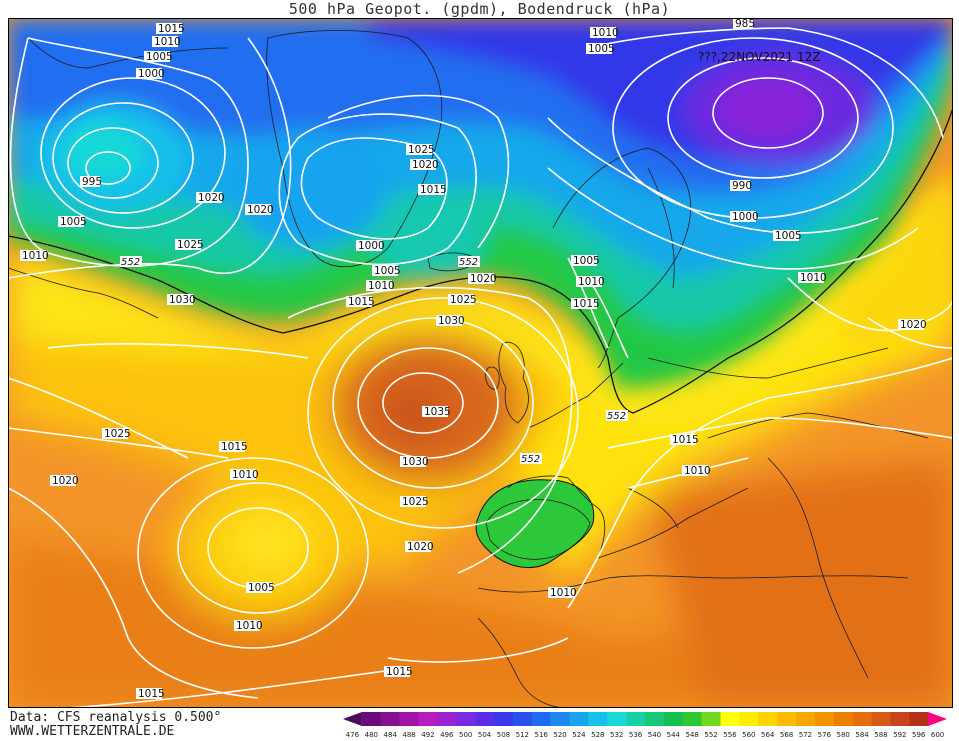 The image size is (959, 741). I want to click on pressure-label-text: 985, so click(745, 24).